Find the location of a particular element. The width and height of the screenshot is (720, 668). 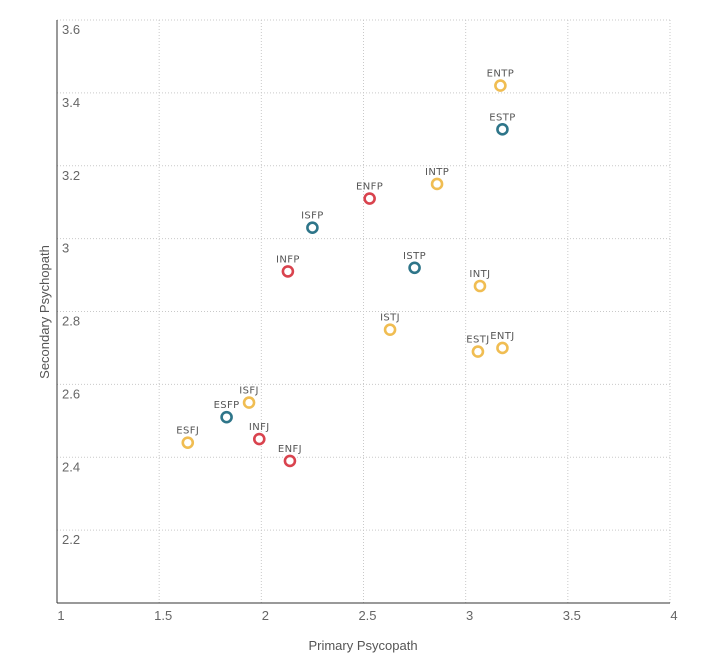

y-tick-label: 2.6 is located at coordinates (71, 393).